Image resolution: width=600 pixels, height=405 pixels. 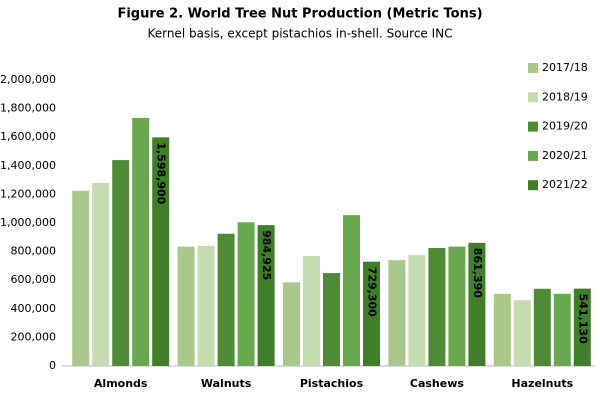 What do you see at coordinates (28, 222) in the screenshot?
I see `y-tick-label: 1,000,000` at bounding box center [28, 222].